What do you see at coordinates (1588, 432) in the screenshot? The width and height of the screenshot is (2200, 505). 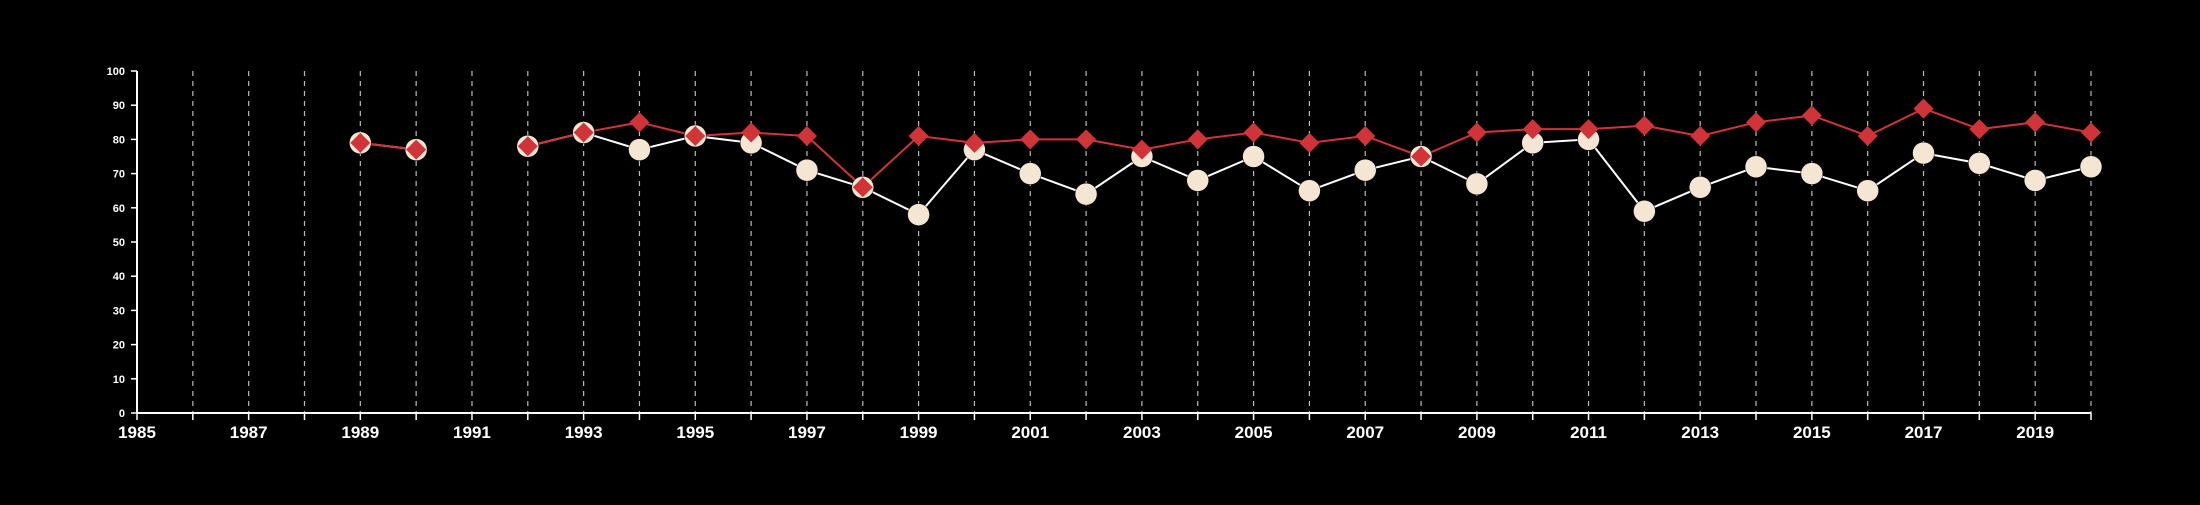 I see `x-tick-label: 2011` at bounding box center [1588, 432].